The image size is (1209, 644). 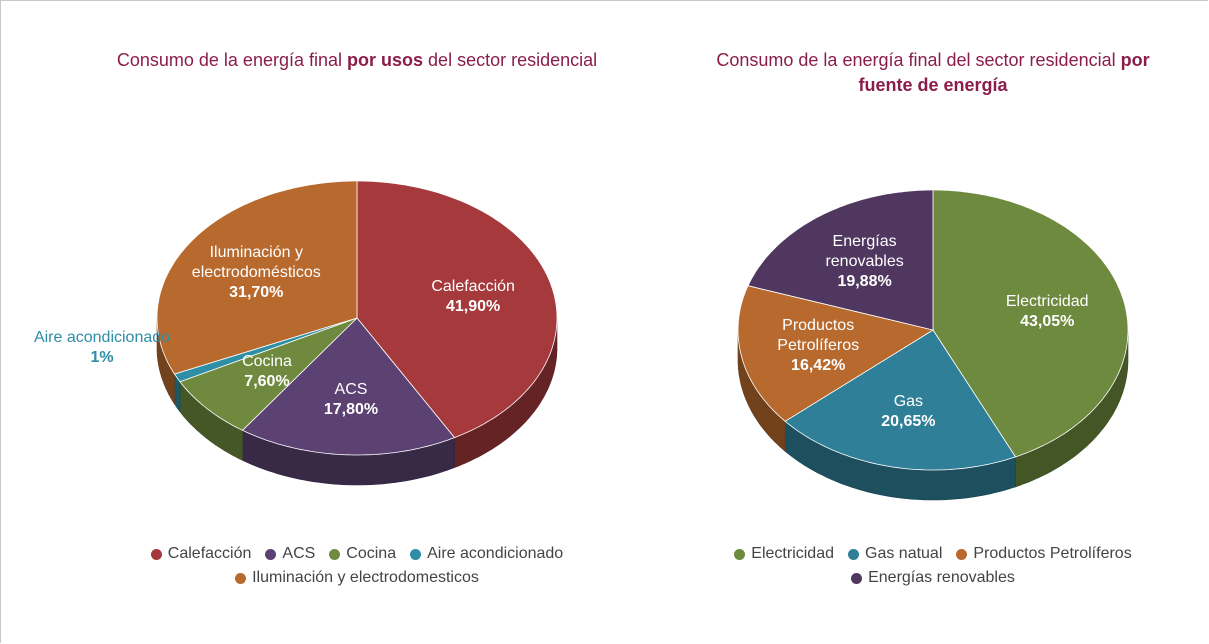 I want to click on slice-value: 43,05%, so click(x=1047, y=321).